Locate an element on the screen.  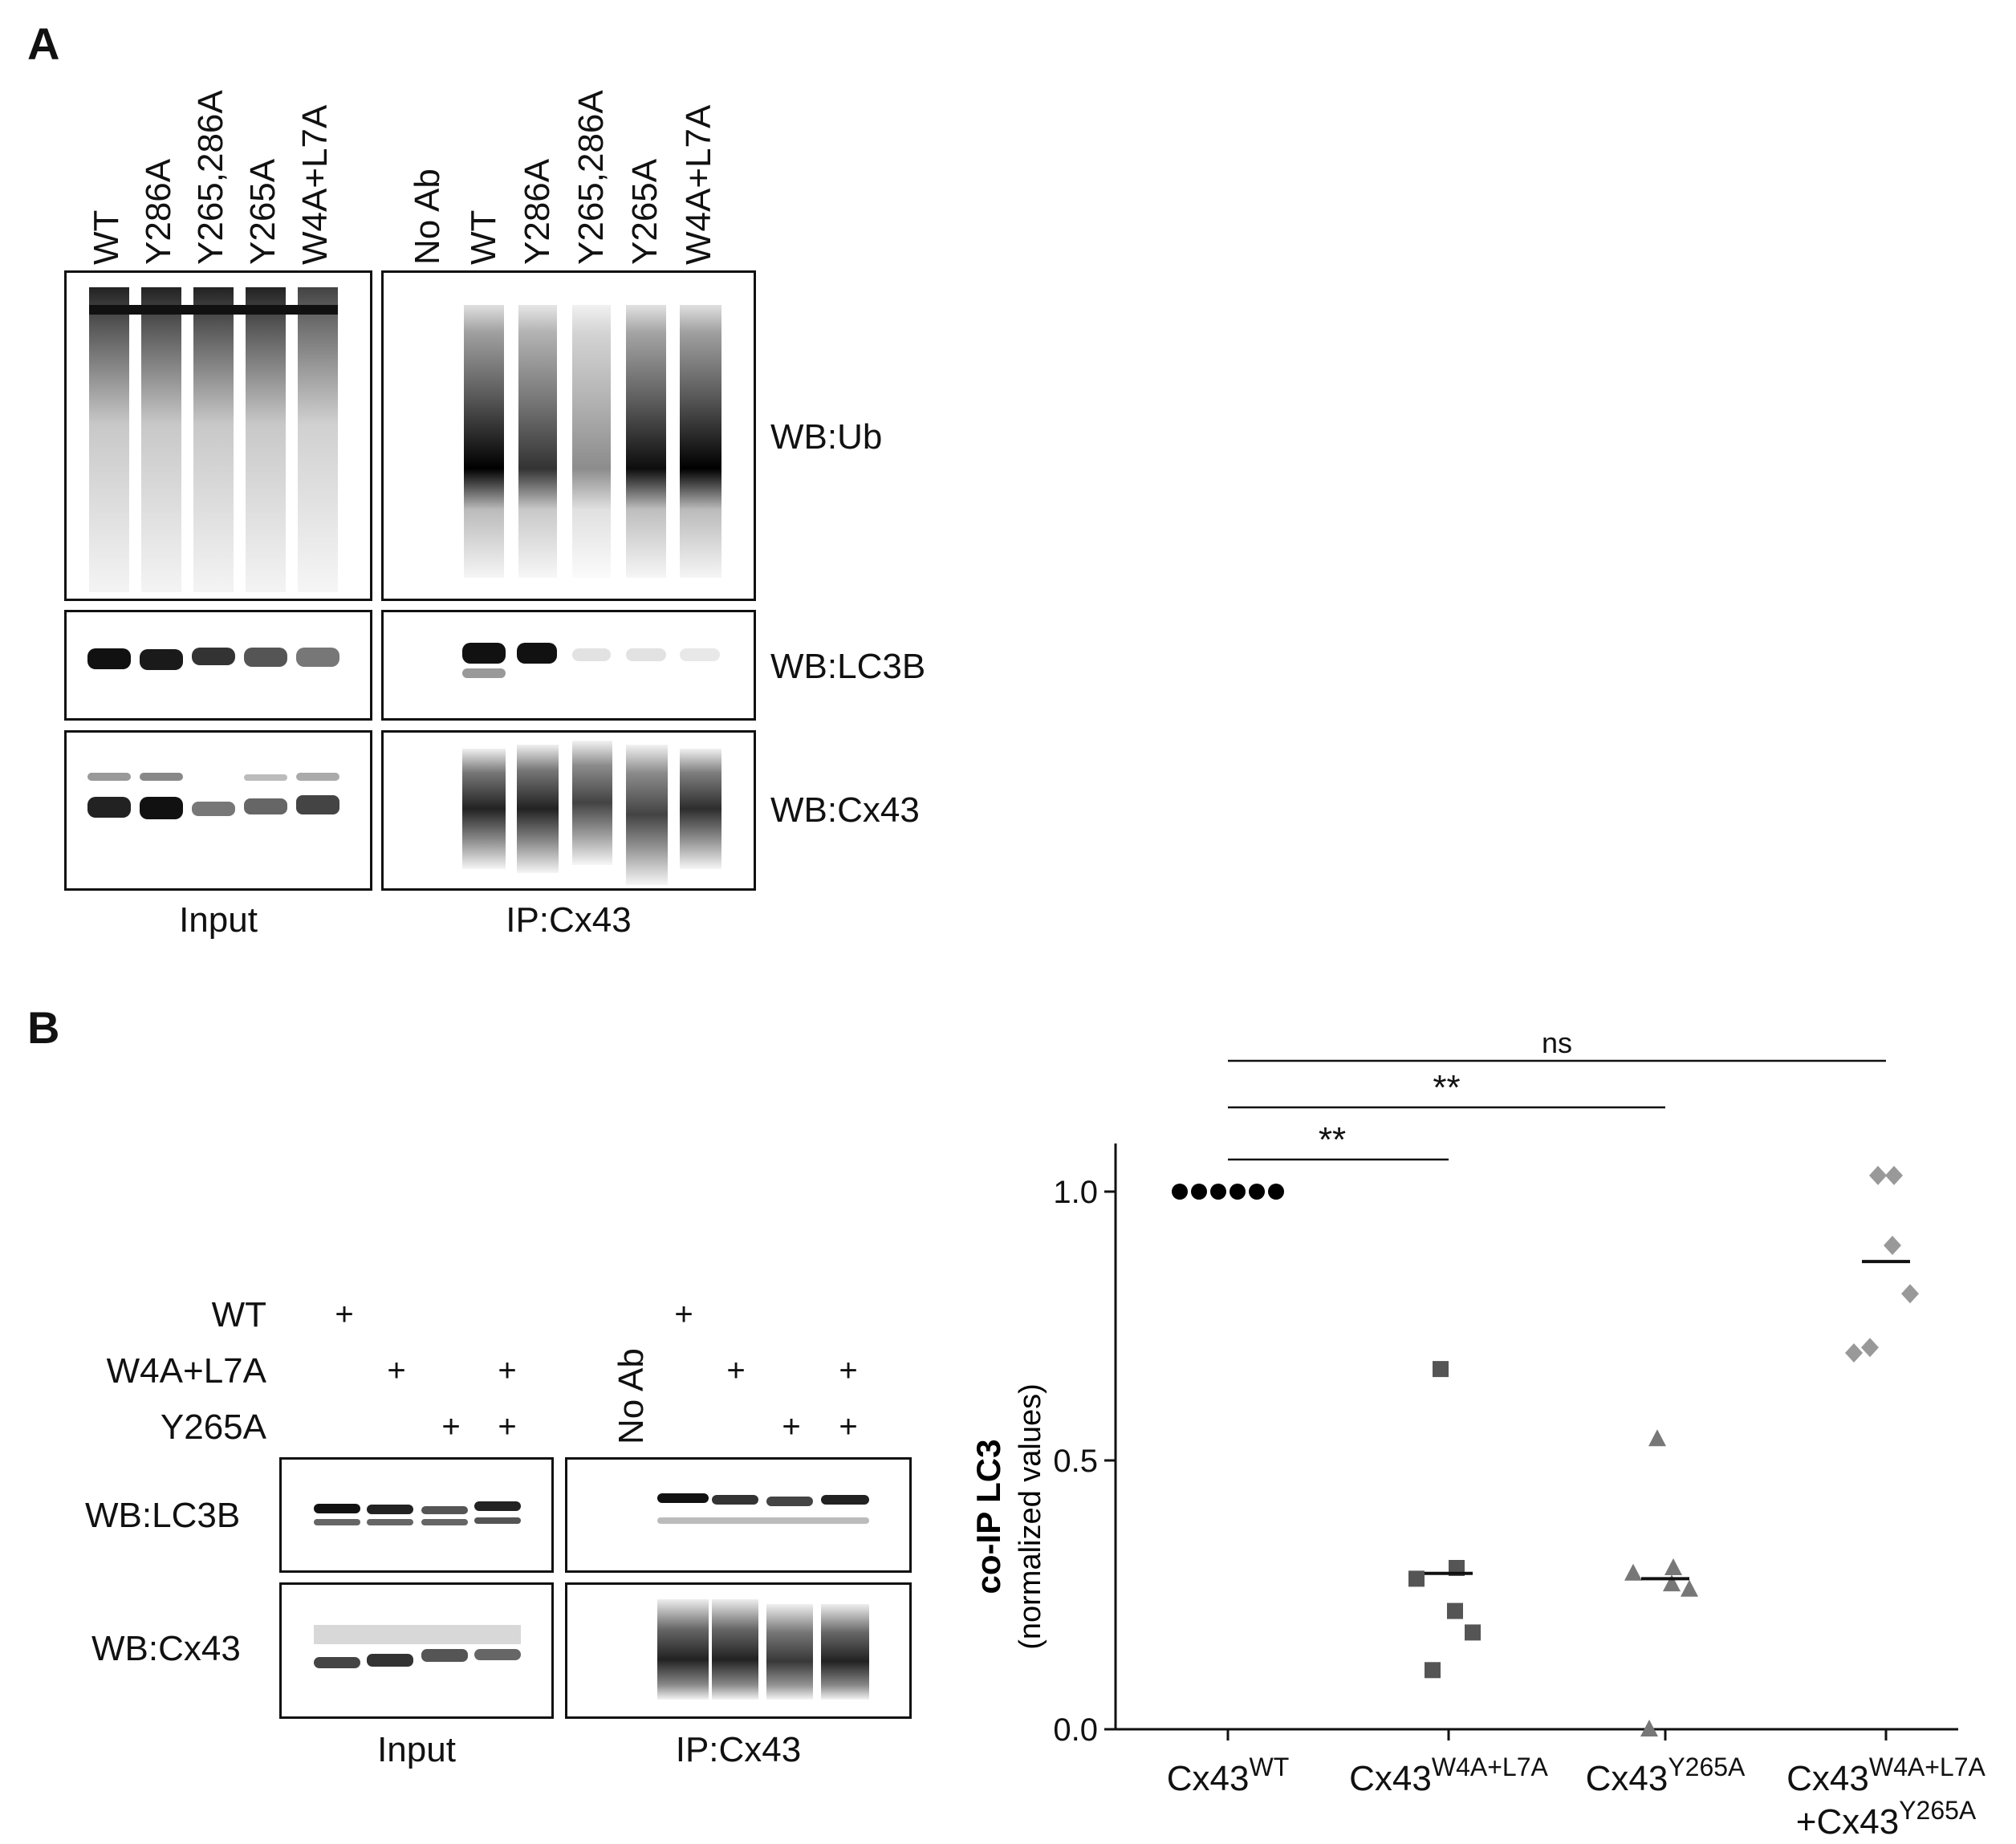
blot-ub-input-image is located at coordinates (213, 439).